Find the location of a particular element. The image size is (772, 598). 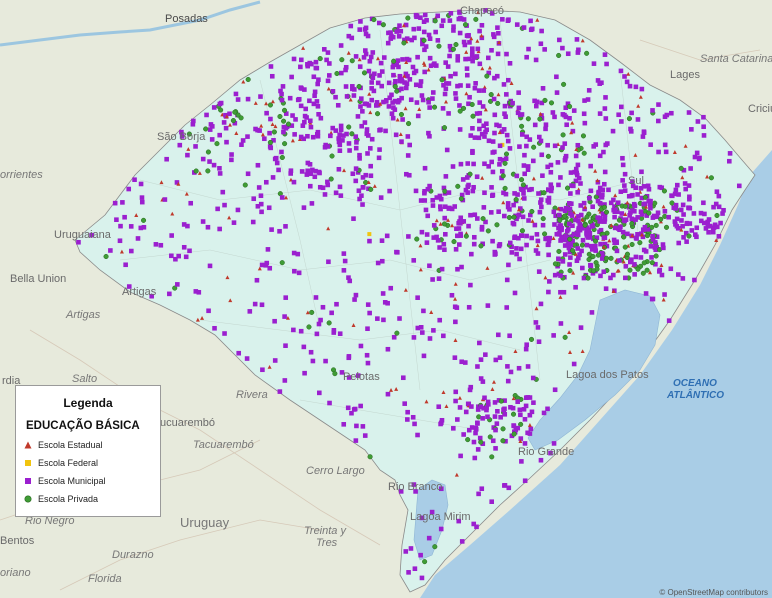

map-attribution: © OpenStreetMap contributors is located at coordinates (713, 592).